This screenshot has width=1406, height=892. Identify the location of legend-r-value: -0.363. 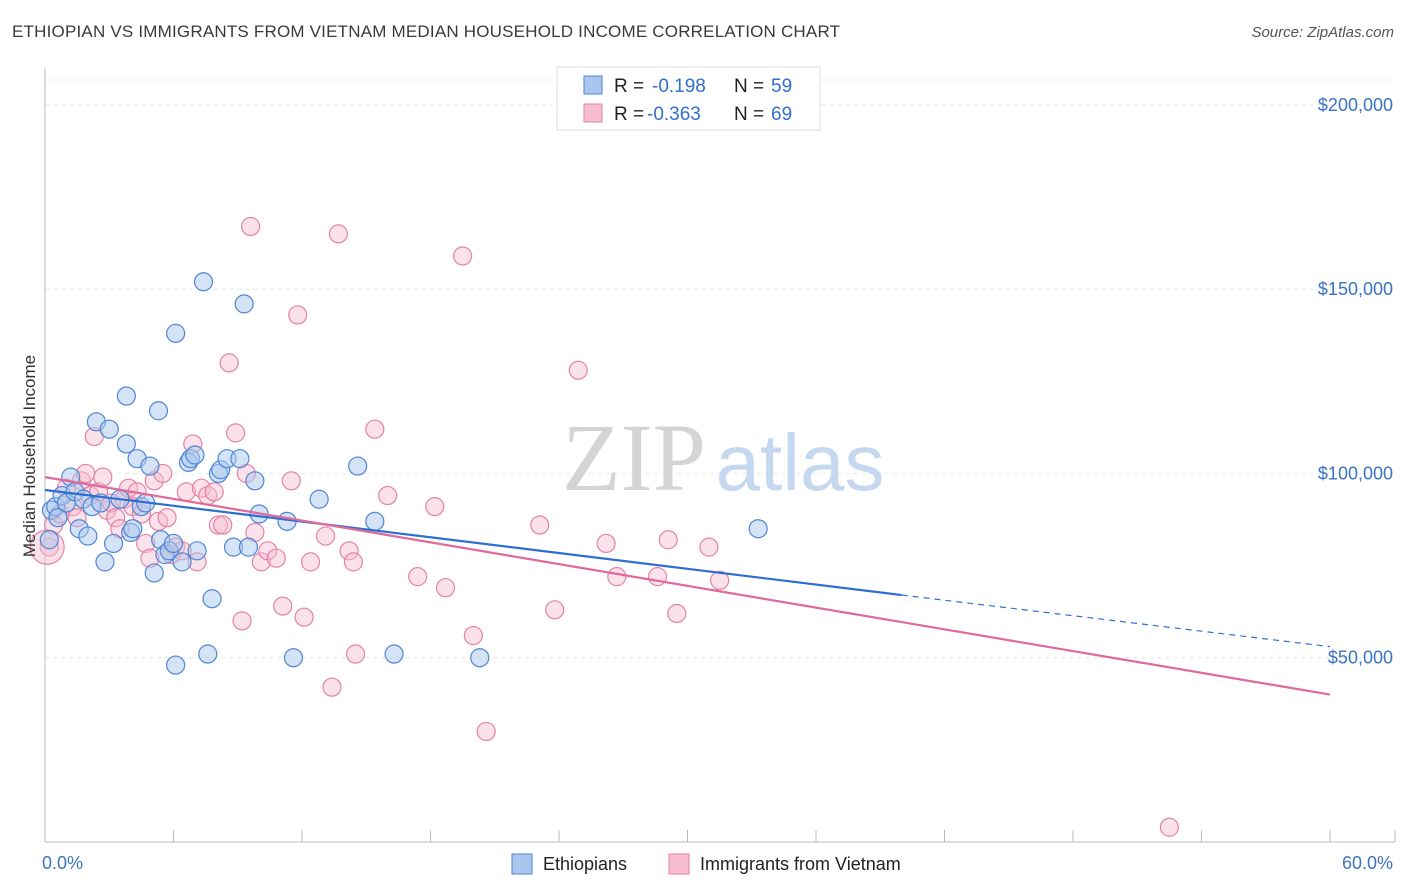
(674, 114).